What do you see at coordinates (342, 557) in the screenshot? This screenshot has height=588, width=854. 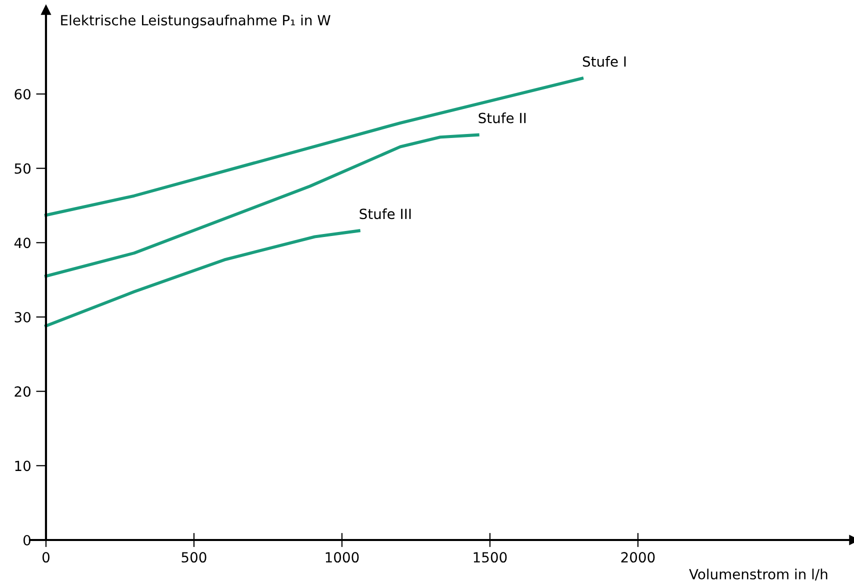 I see `x-tick-label: 1000` at bounding box center [342, 557].